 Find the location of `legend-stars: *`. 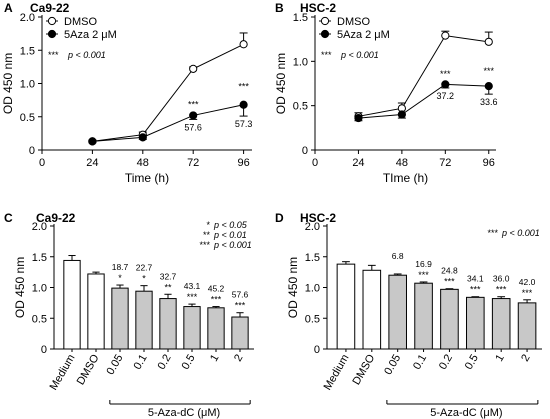

legend-stars: * is located at coordinates (208, 225).